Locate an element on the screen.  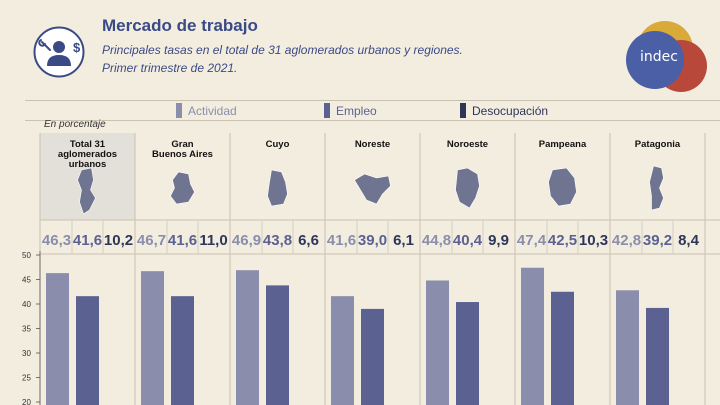
region-name: Noreste is located at coordinates (372, 144).